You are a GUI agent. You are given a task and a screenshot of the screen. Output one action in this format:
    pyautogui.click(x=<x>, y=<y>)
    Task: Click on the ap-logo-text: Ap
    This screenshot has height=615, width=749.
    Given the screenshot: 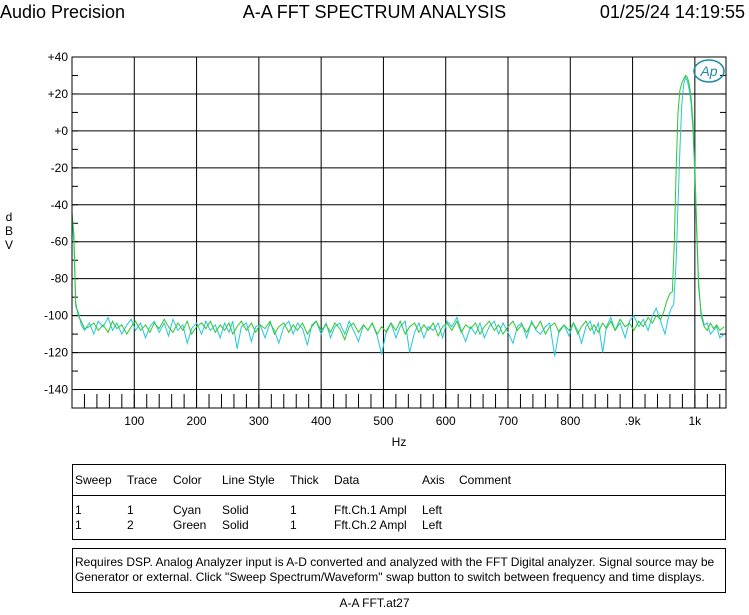 What is the action you would take?
    pyautogui.click(x=708, y=71)
    